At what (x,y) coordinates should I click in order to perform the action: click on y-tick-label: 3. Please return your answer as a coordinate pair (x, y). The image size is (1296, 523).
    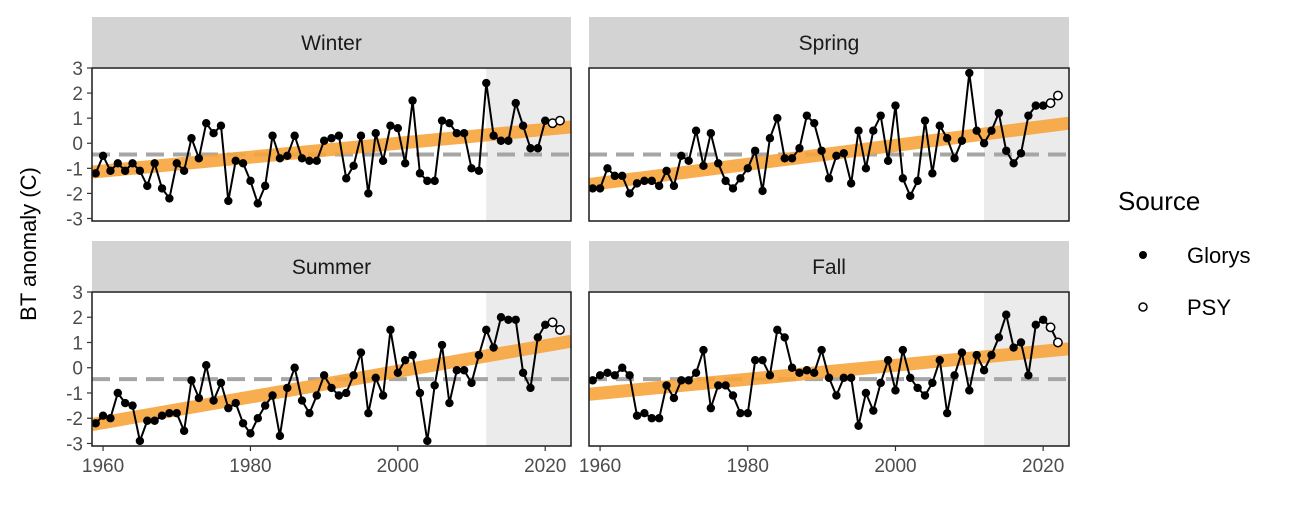
    Looking at the image, I should click on (77, 293).